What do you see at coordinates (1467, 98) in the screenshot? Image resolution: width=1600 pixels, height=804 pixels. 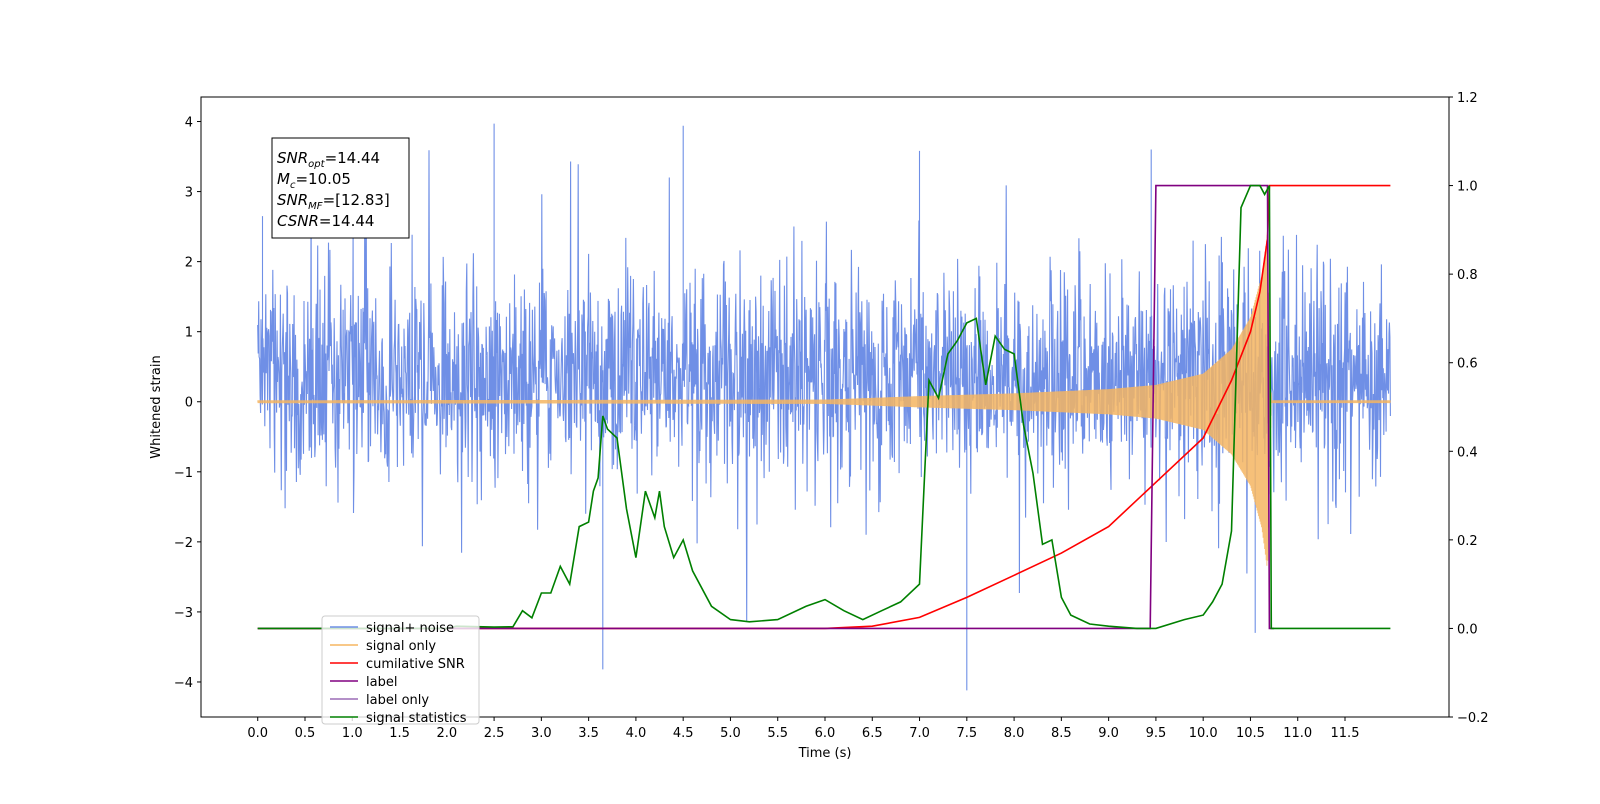 I see `y-right-tick-label: 1.2` at bounding box center [1467, 98].